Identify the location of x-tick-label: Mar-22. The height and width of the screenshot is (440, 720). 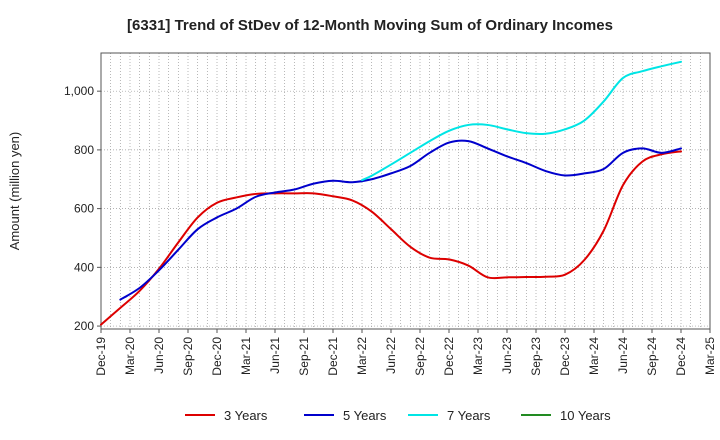
(362, 356).